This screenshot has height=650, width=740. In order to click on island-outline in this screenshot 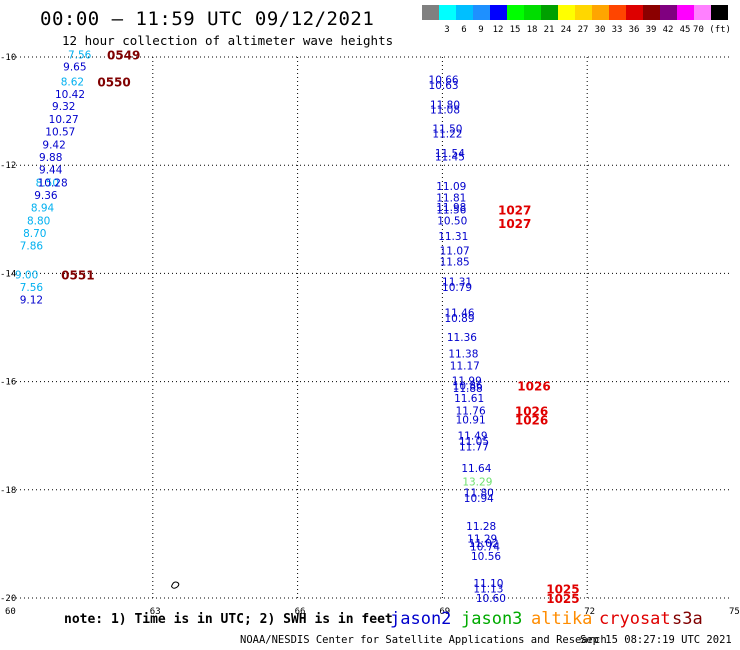, I will do `click(175, 585)`.